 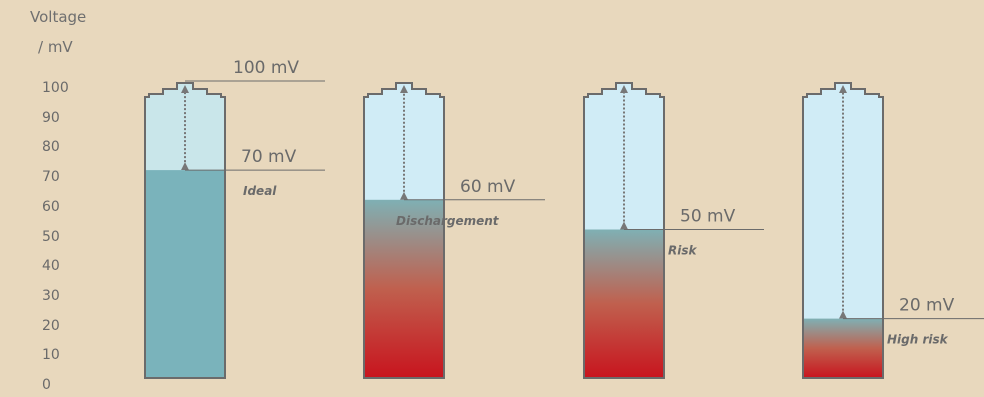 I want to click on y-tick: 60, so click(x=51, y=207).